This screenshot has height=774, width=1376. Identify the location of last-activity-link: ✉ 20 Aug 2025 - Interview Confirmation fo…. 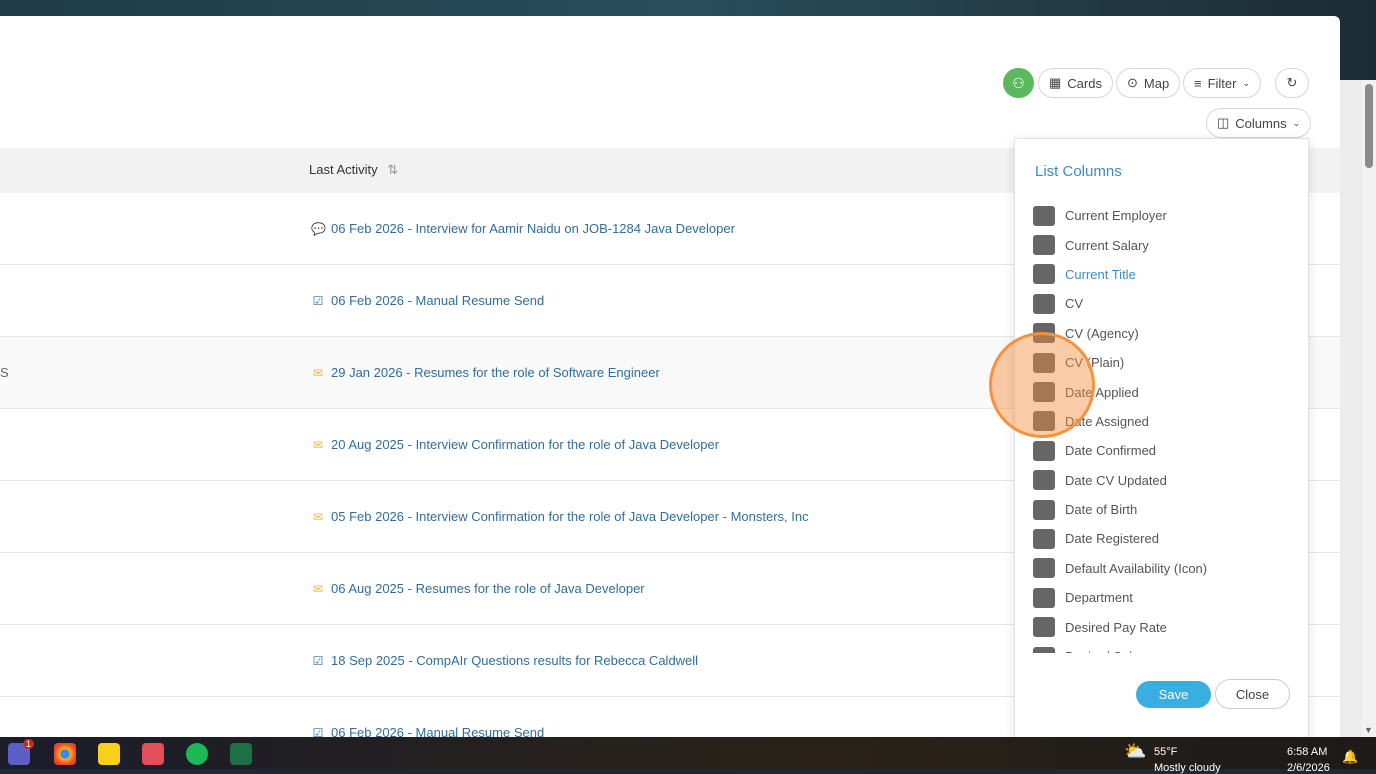
(516, 444).